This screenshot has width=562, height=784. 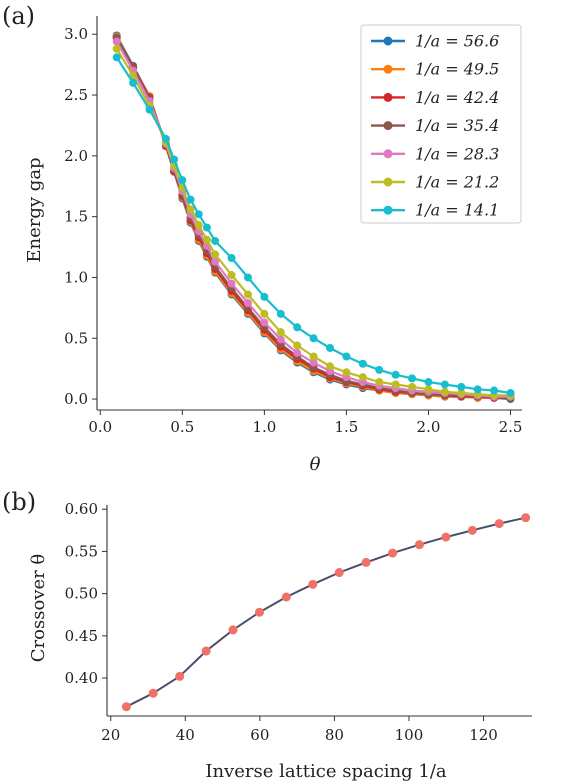 What do you see at coordinates (264, 427) in the screenshot?
I see `x-tick-label: 1.0` at bounding box center [264, 427].